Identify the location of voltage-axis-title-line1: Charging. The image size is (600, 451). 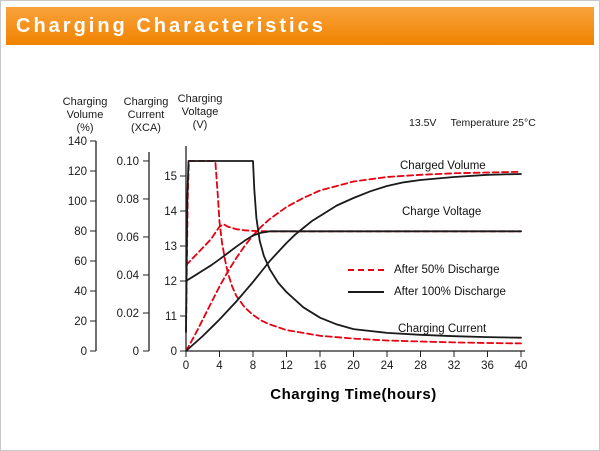
(200, 99).